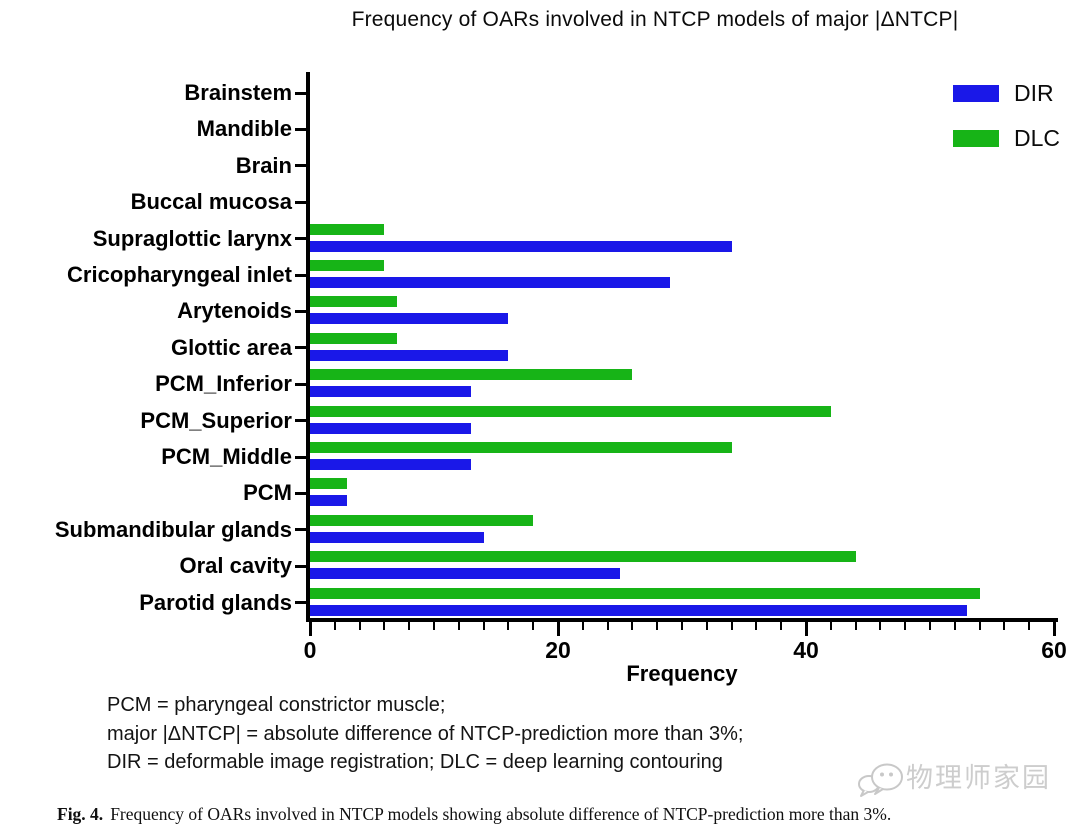 This screenshot has height=833, width=1080. What do you see at coordinates (1054, 650) in the screenshot?
I see `x-tick-label: 60` at bounding box center [1054, 650].